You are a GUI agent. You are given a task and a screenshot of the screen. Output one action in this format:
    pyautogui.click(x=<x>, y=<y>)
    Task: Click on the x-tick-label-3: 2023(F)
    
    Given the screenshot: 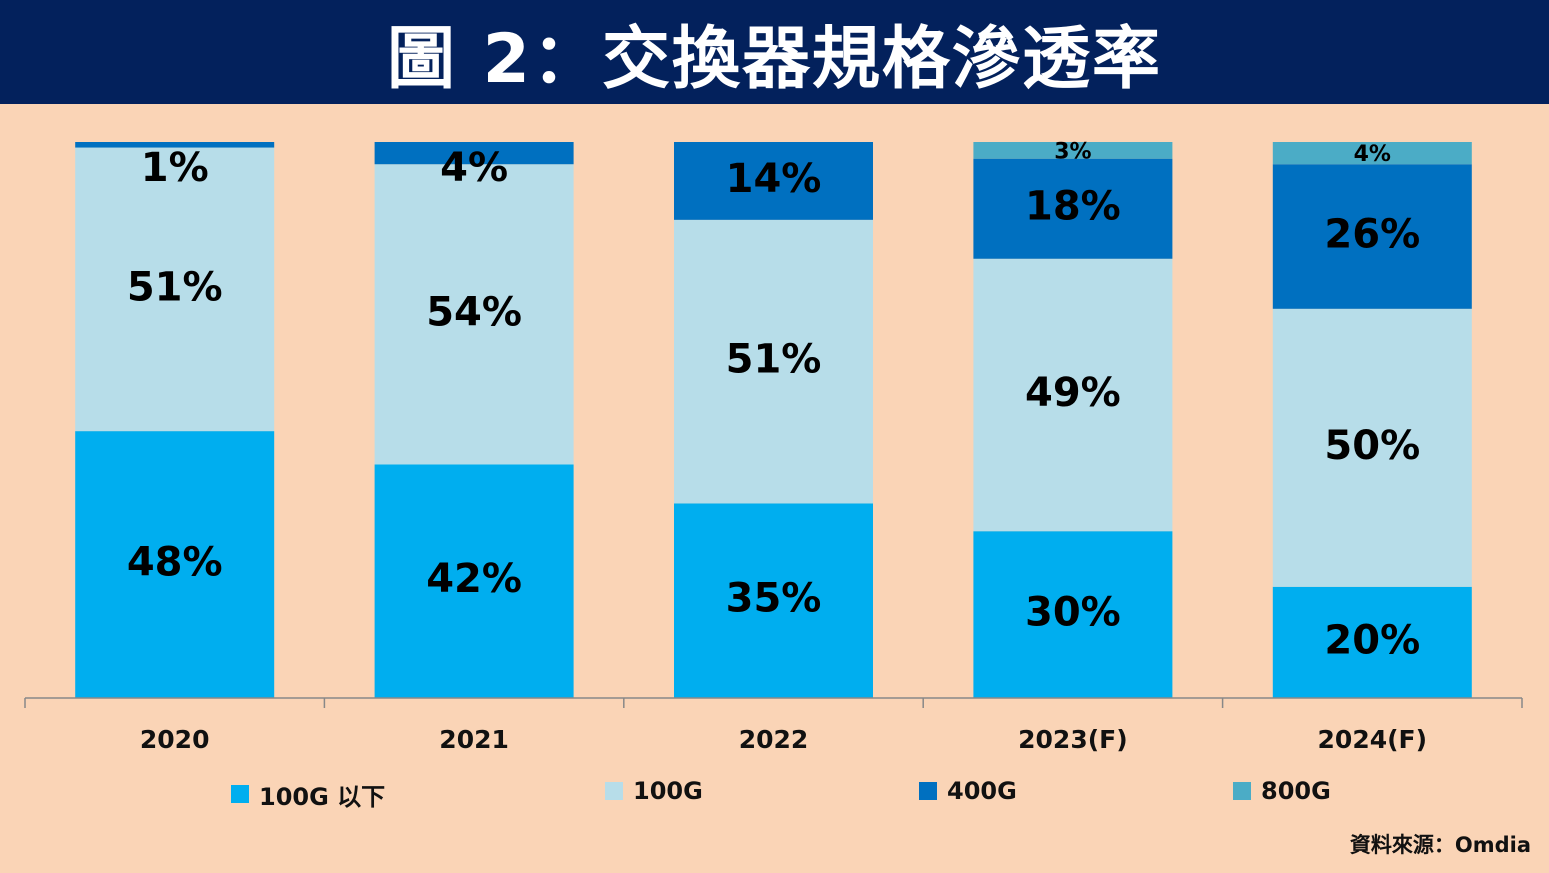 What is the action you would take?
    pyautogui.click(x=1073, y=739)
    